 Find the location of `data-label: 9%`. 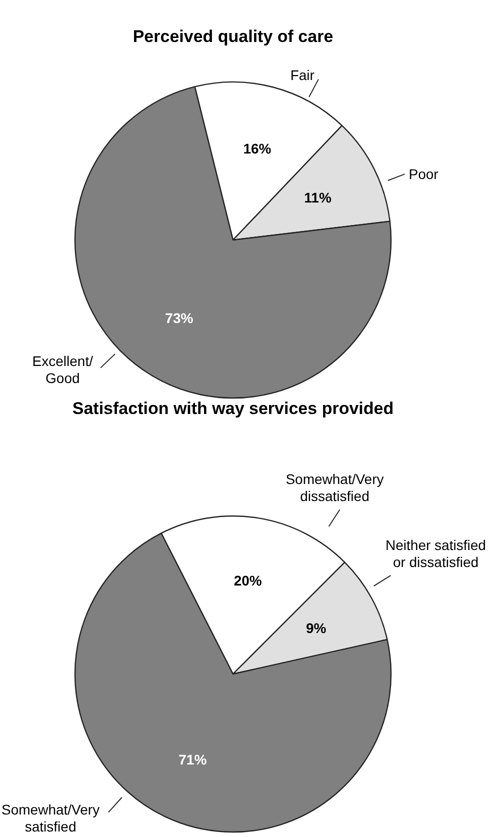

data-label: 9% is located at coordinates (316, 628).